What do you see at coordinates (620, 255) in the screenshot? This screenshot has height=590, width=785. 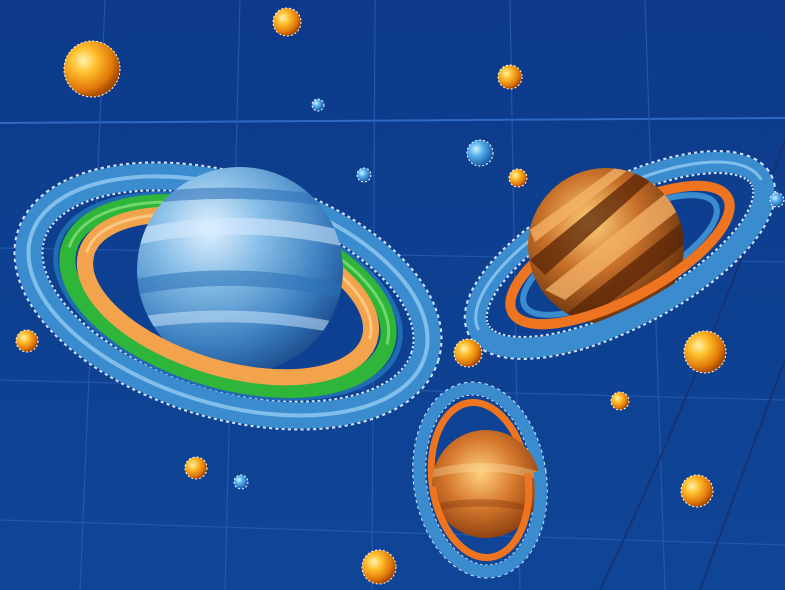 I see `striped-brown-ringed-planet` at bounding box center [620, 255].